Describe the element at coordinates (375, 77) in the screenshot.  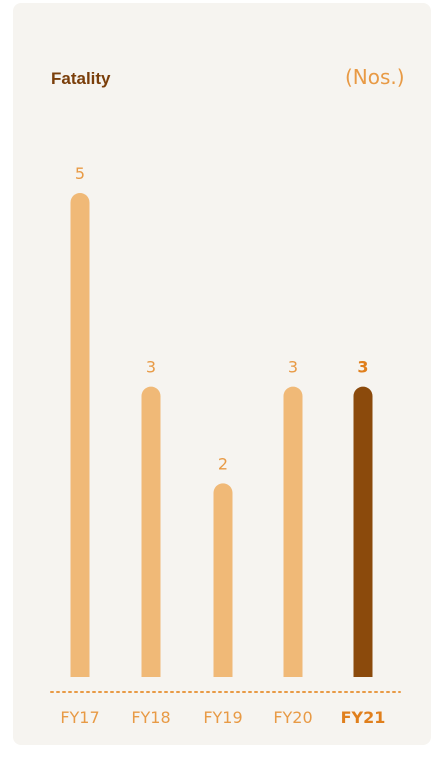
I see `unit-label: (Nos.)` at that location.